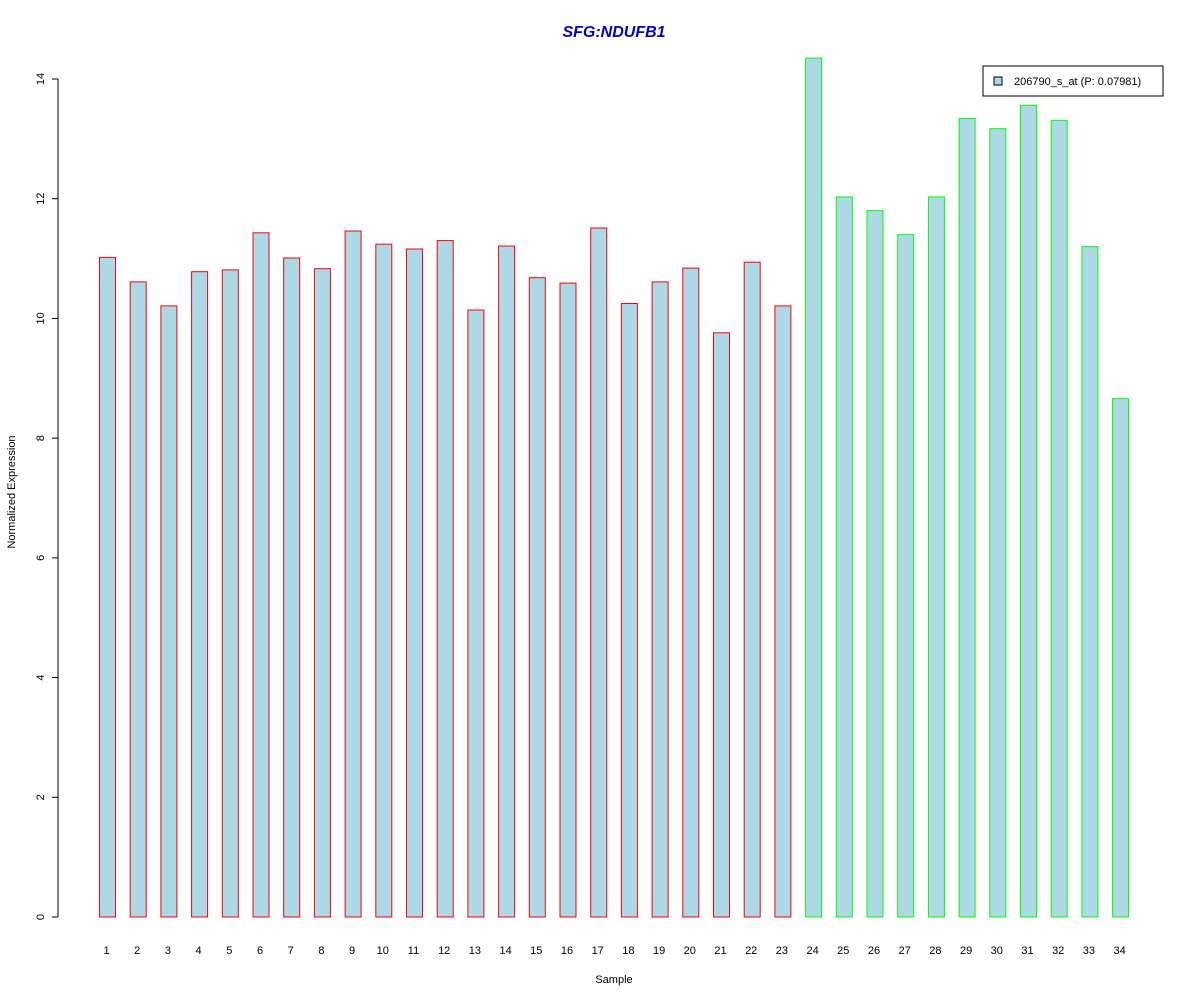 The width and height of the screenshot is (1200, 1000). I want to click on x-tick-label: 15, so click(536, 951).